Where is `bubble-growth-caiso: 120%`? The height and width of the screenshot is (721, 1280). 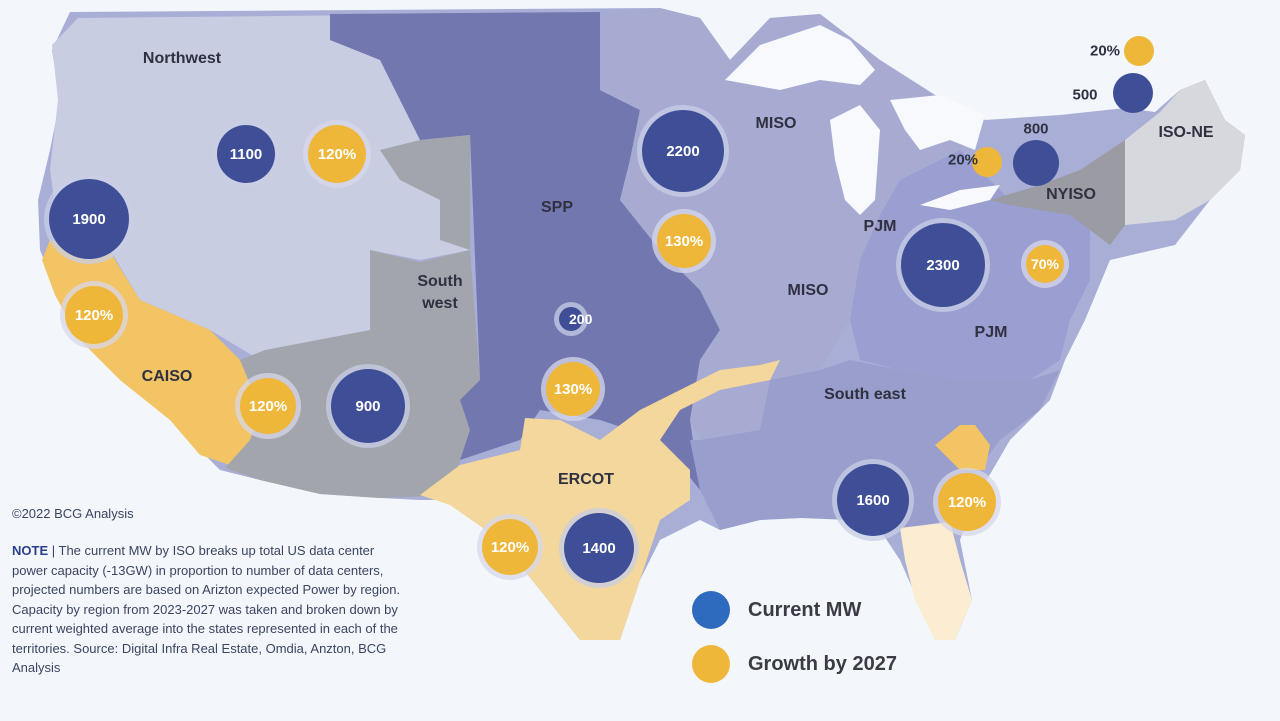 bubble-growth-caiso: 120% is located at coordinates (94, 315).